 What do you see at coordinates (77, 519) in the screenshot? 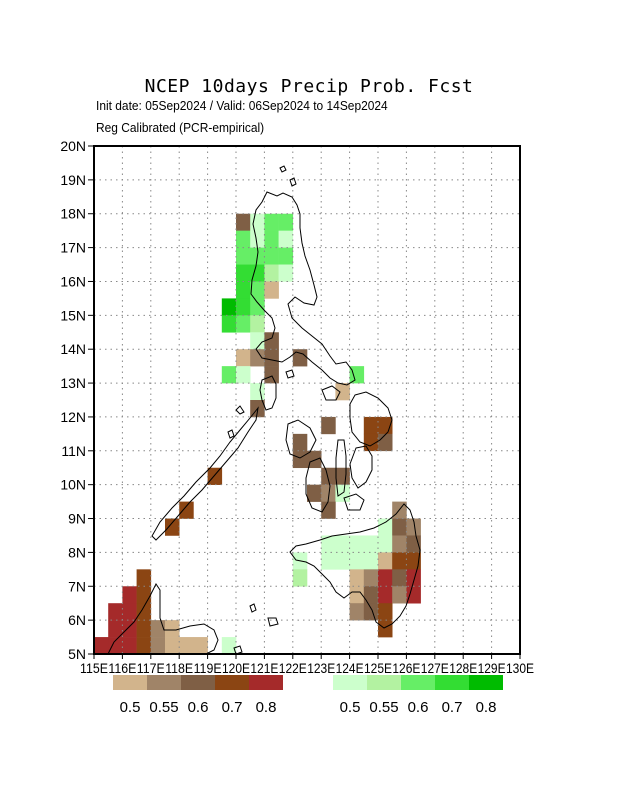
I see `lat-label: 9N` at bounding box center [77, 519].